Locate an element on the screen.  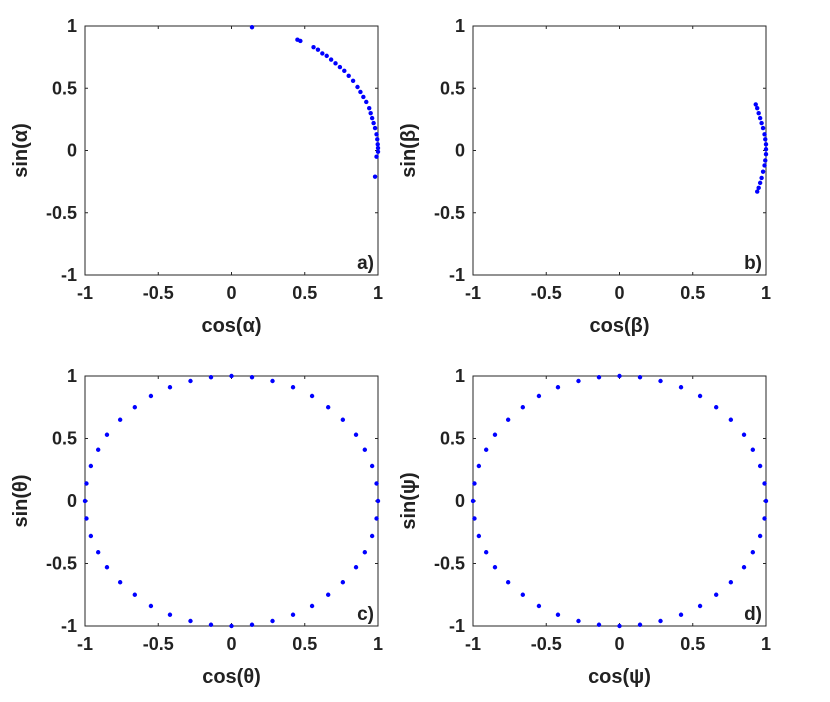
panel-label: b) is located at coordinates (753, 263).